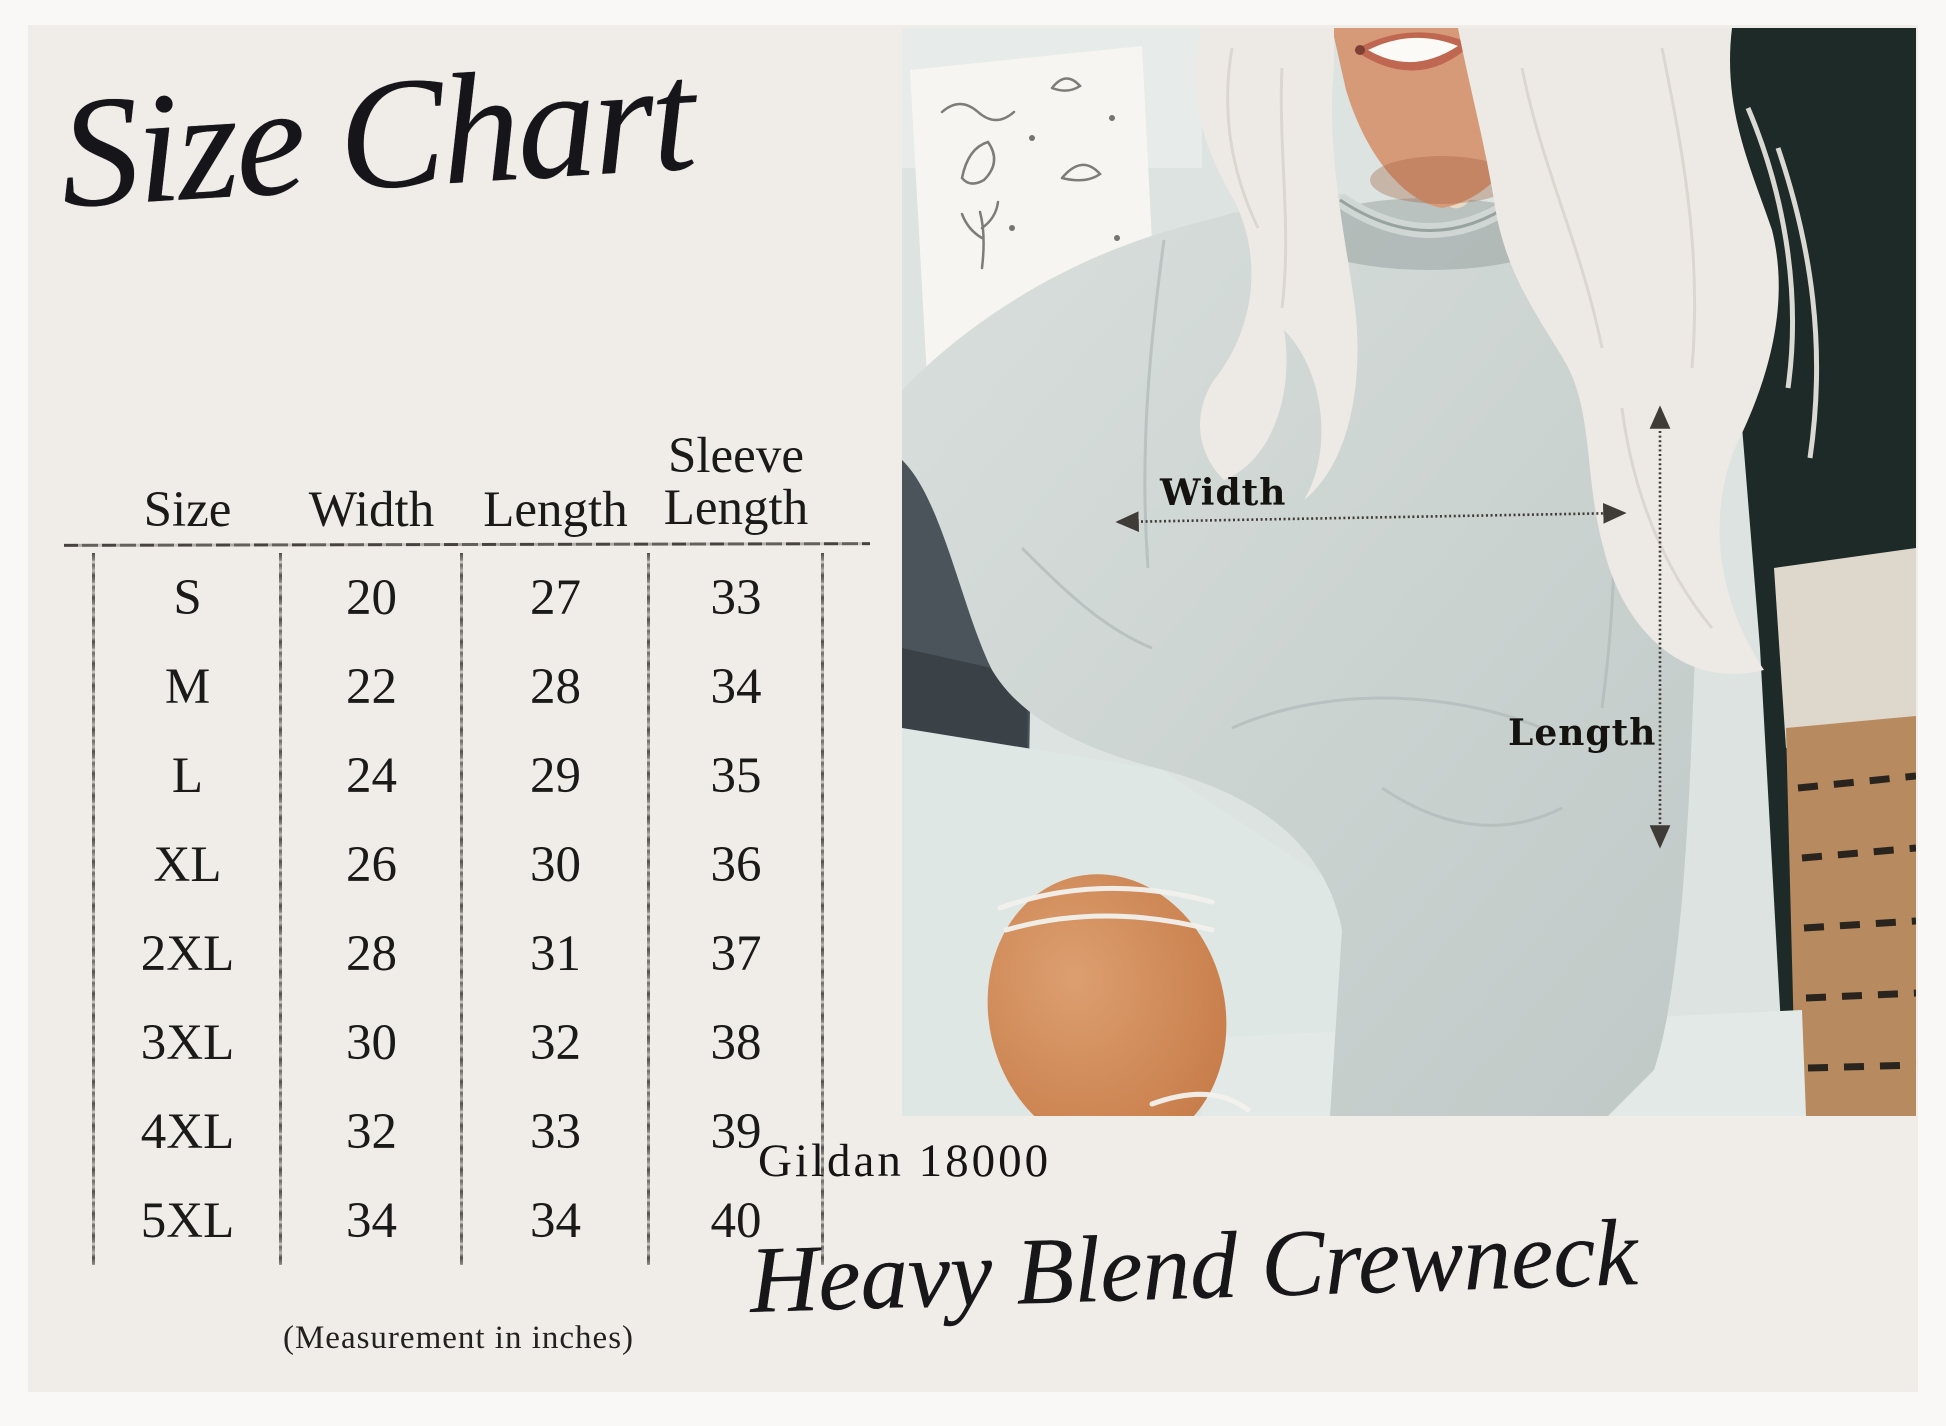  I want to click on table-cell-sleeve: 36, so click(736, 864).